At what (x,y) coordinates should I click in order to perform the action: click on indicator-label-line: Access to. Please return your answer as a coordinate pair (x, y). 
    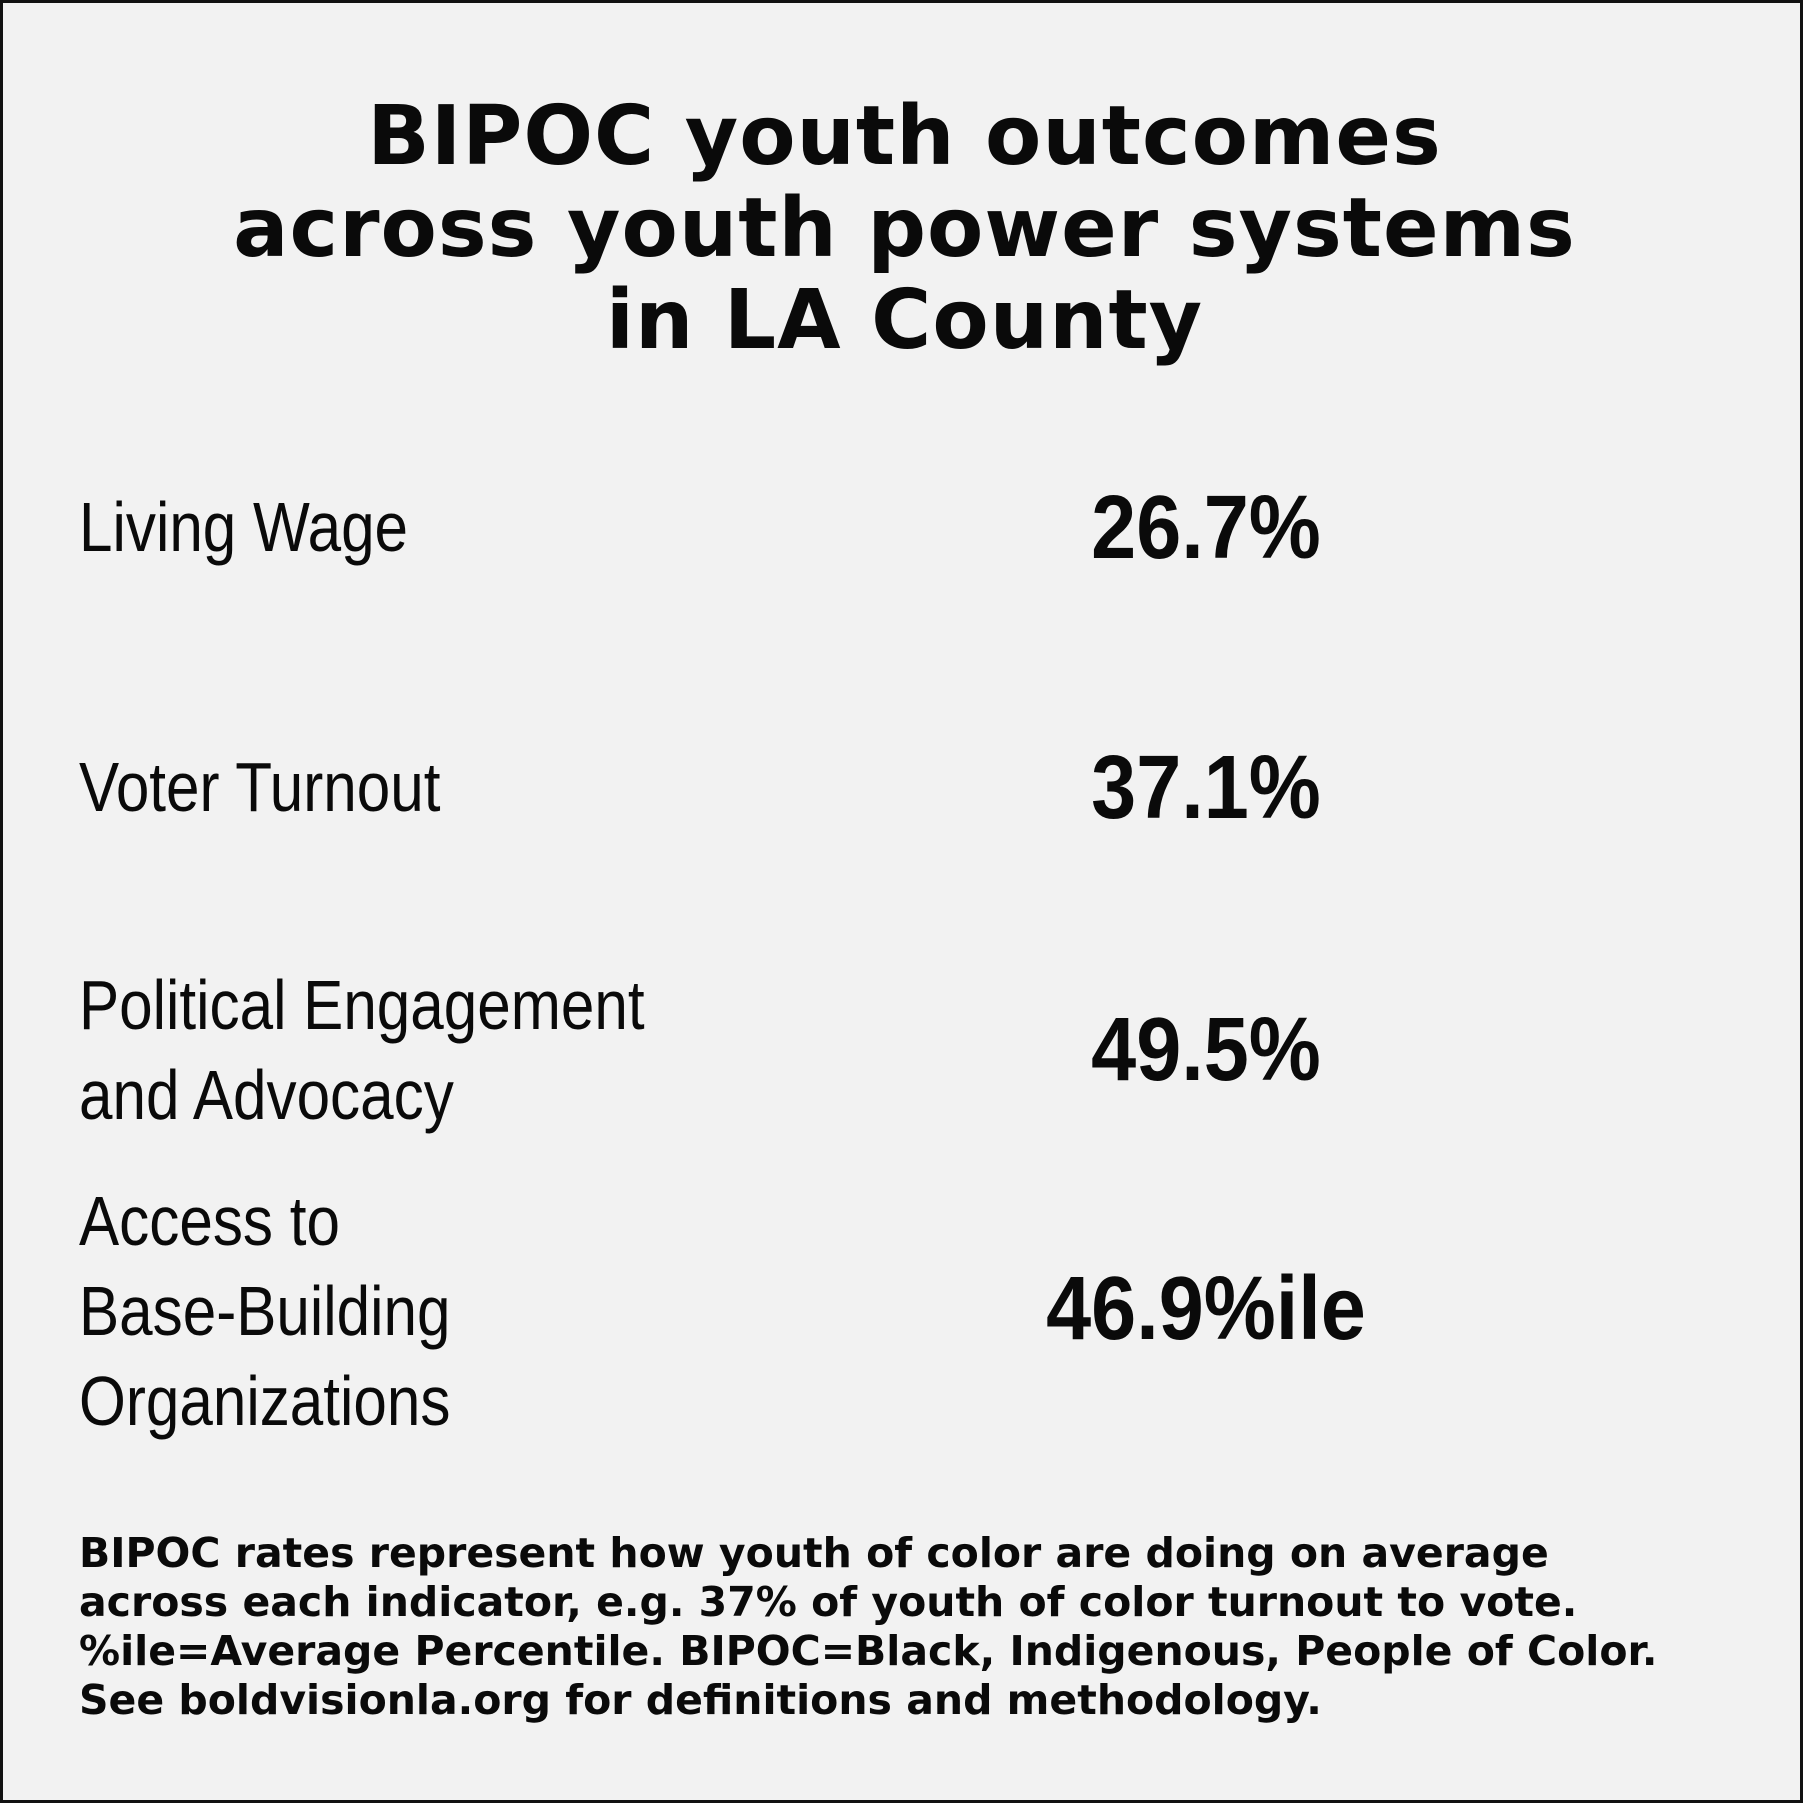
    Looking at the image, I should click on (209, 1221).